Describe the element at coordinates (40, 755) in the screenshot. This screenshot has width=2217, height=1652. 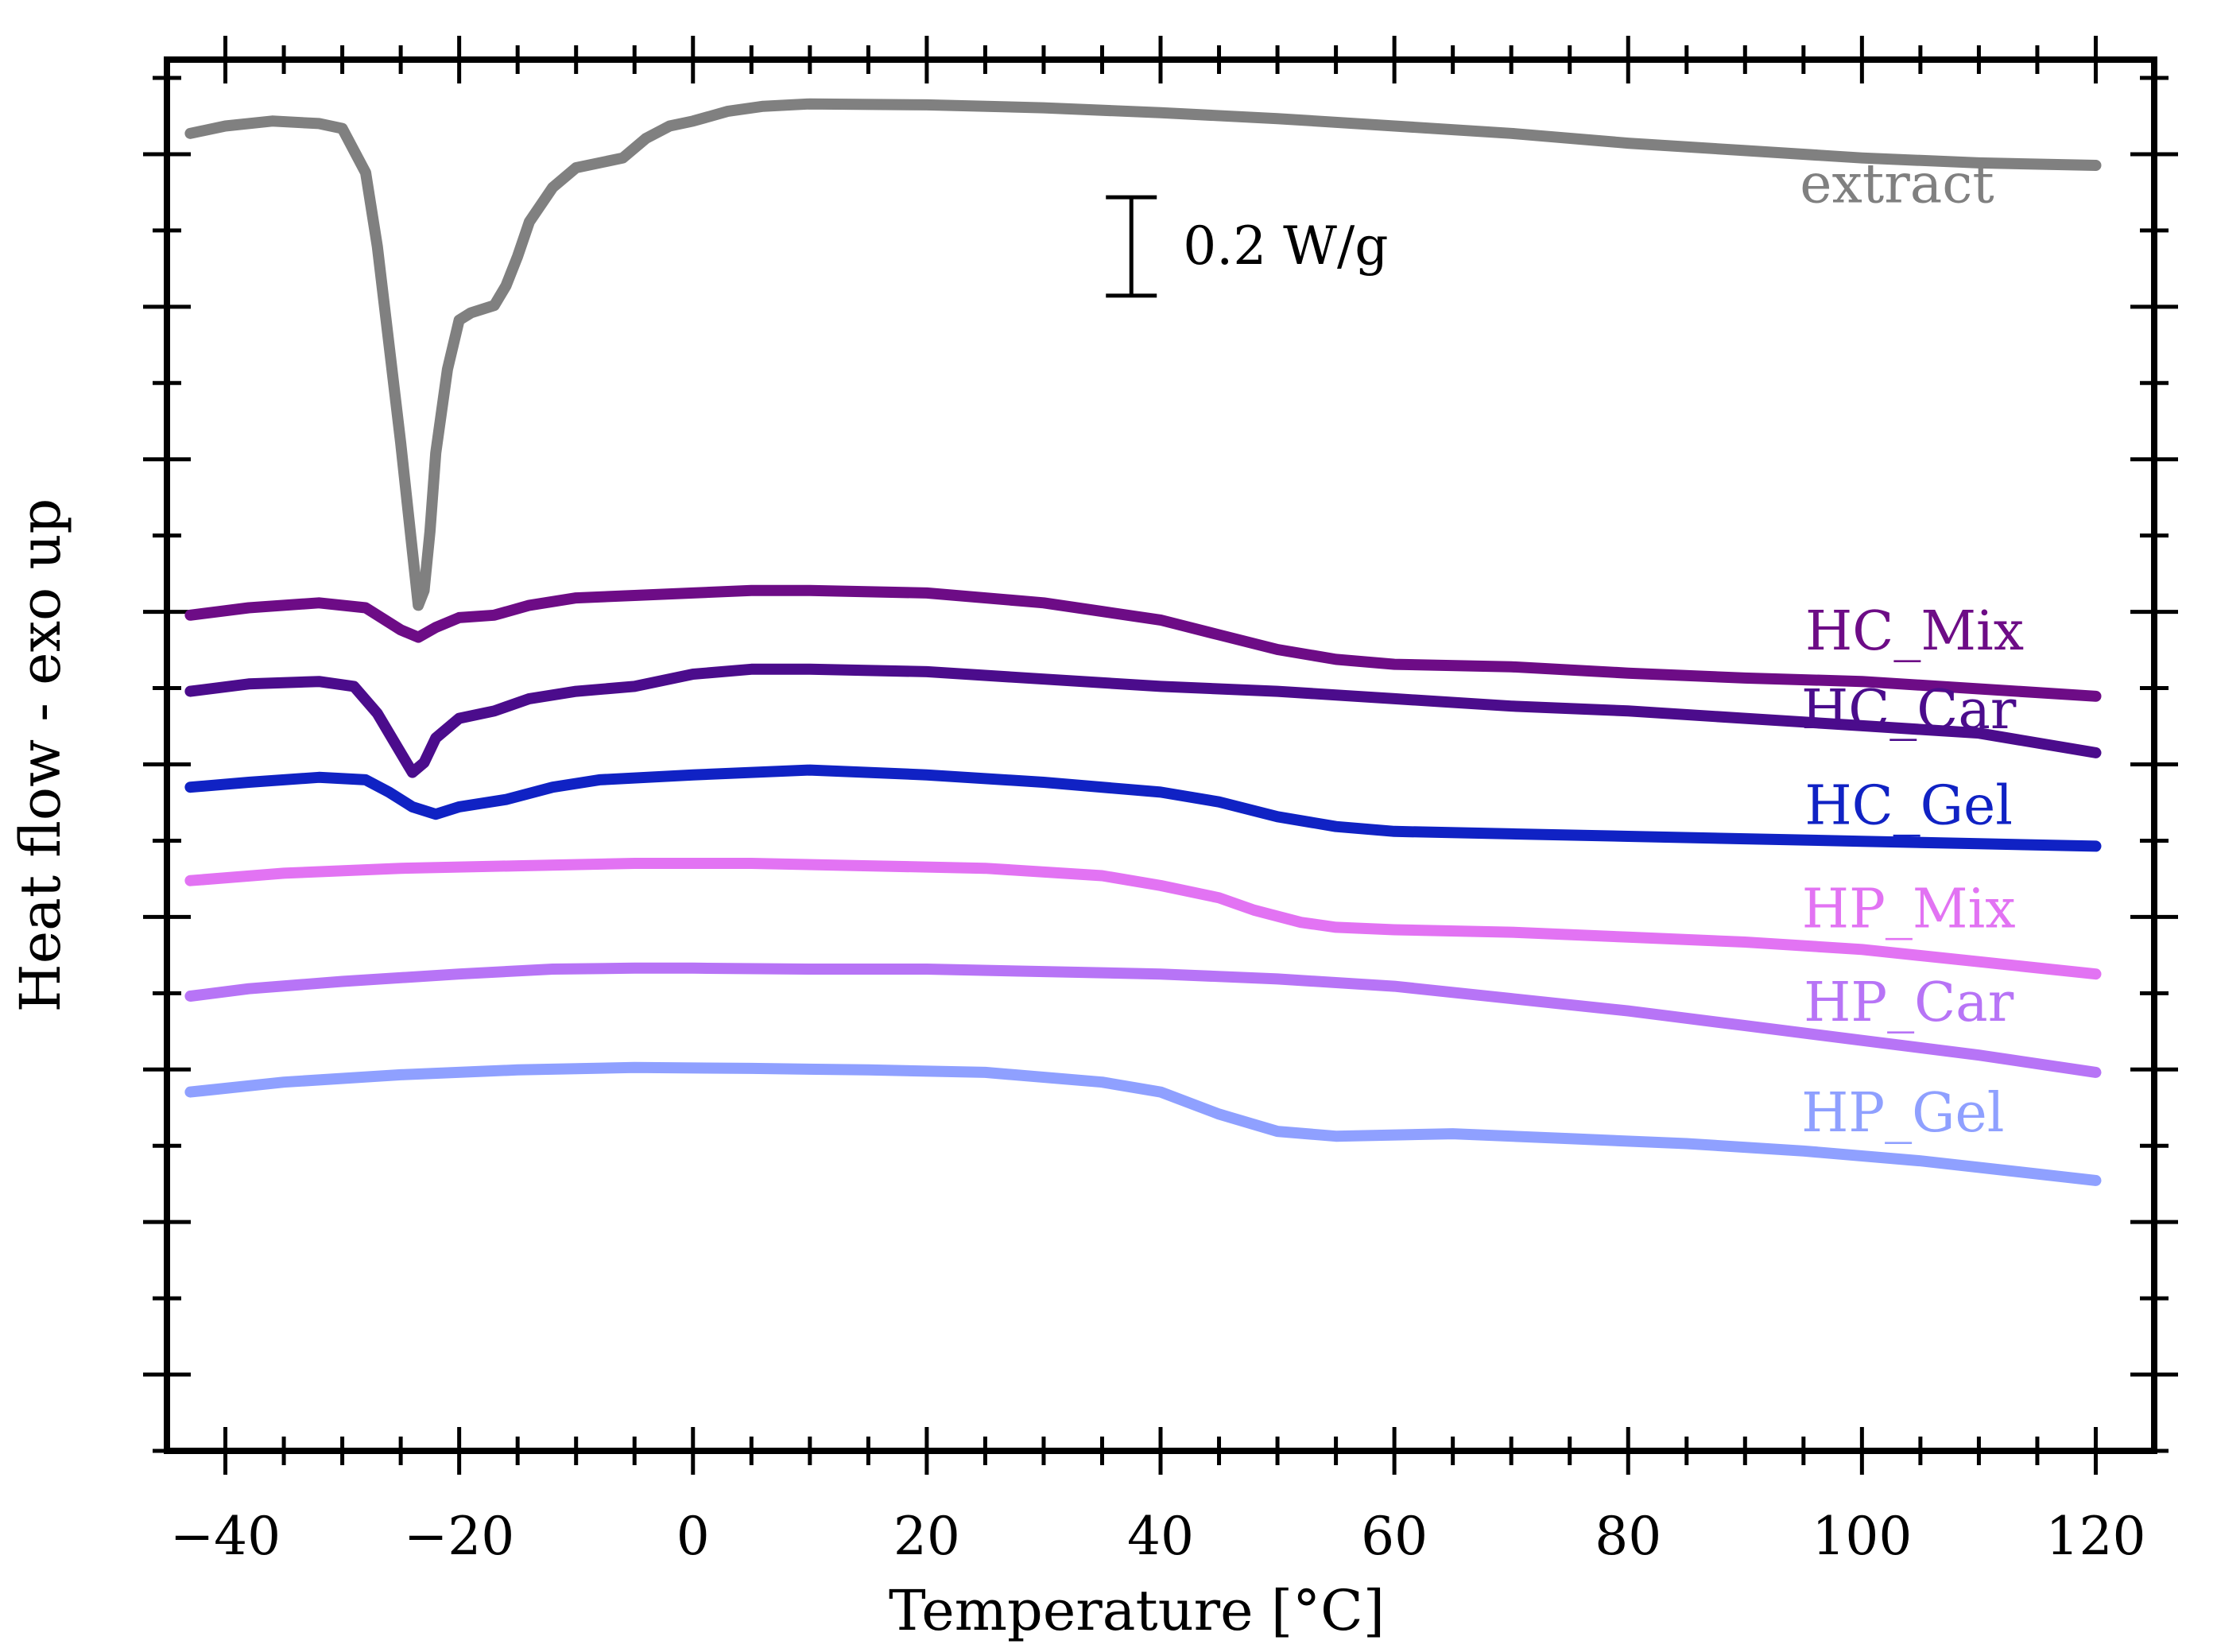
I see `y-axis-title: Heat flow - exo up` at that location.